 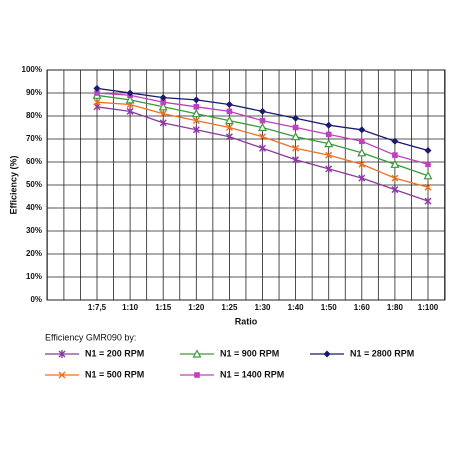 I want to click on legend-label: N1 = 900 RPM, so click(x=249, y=353).